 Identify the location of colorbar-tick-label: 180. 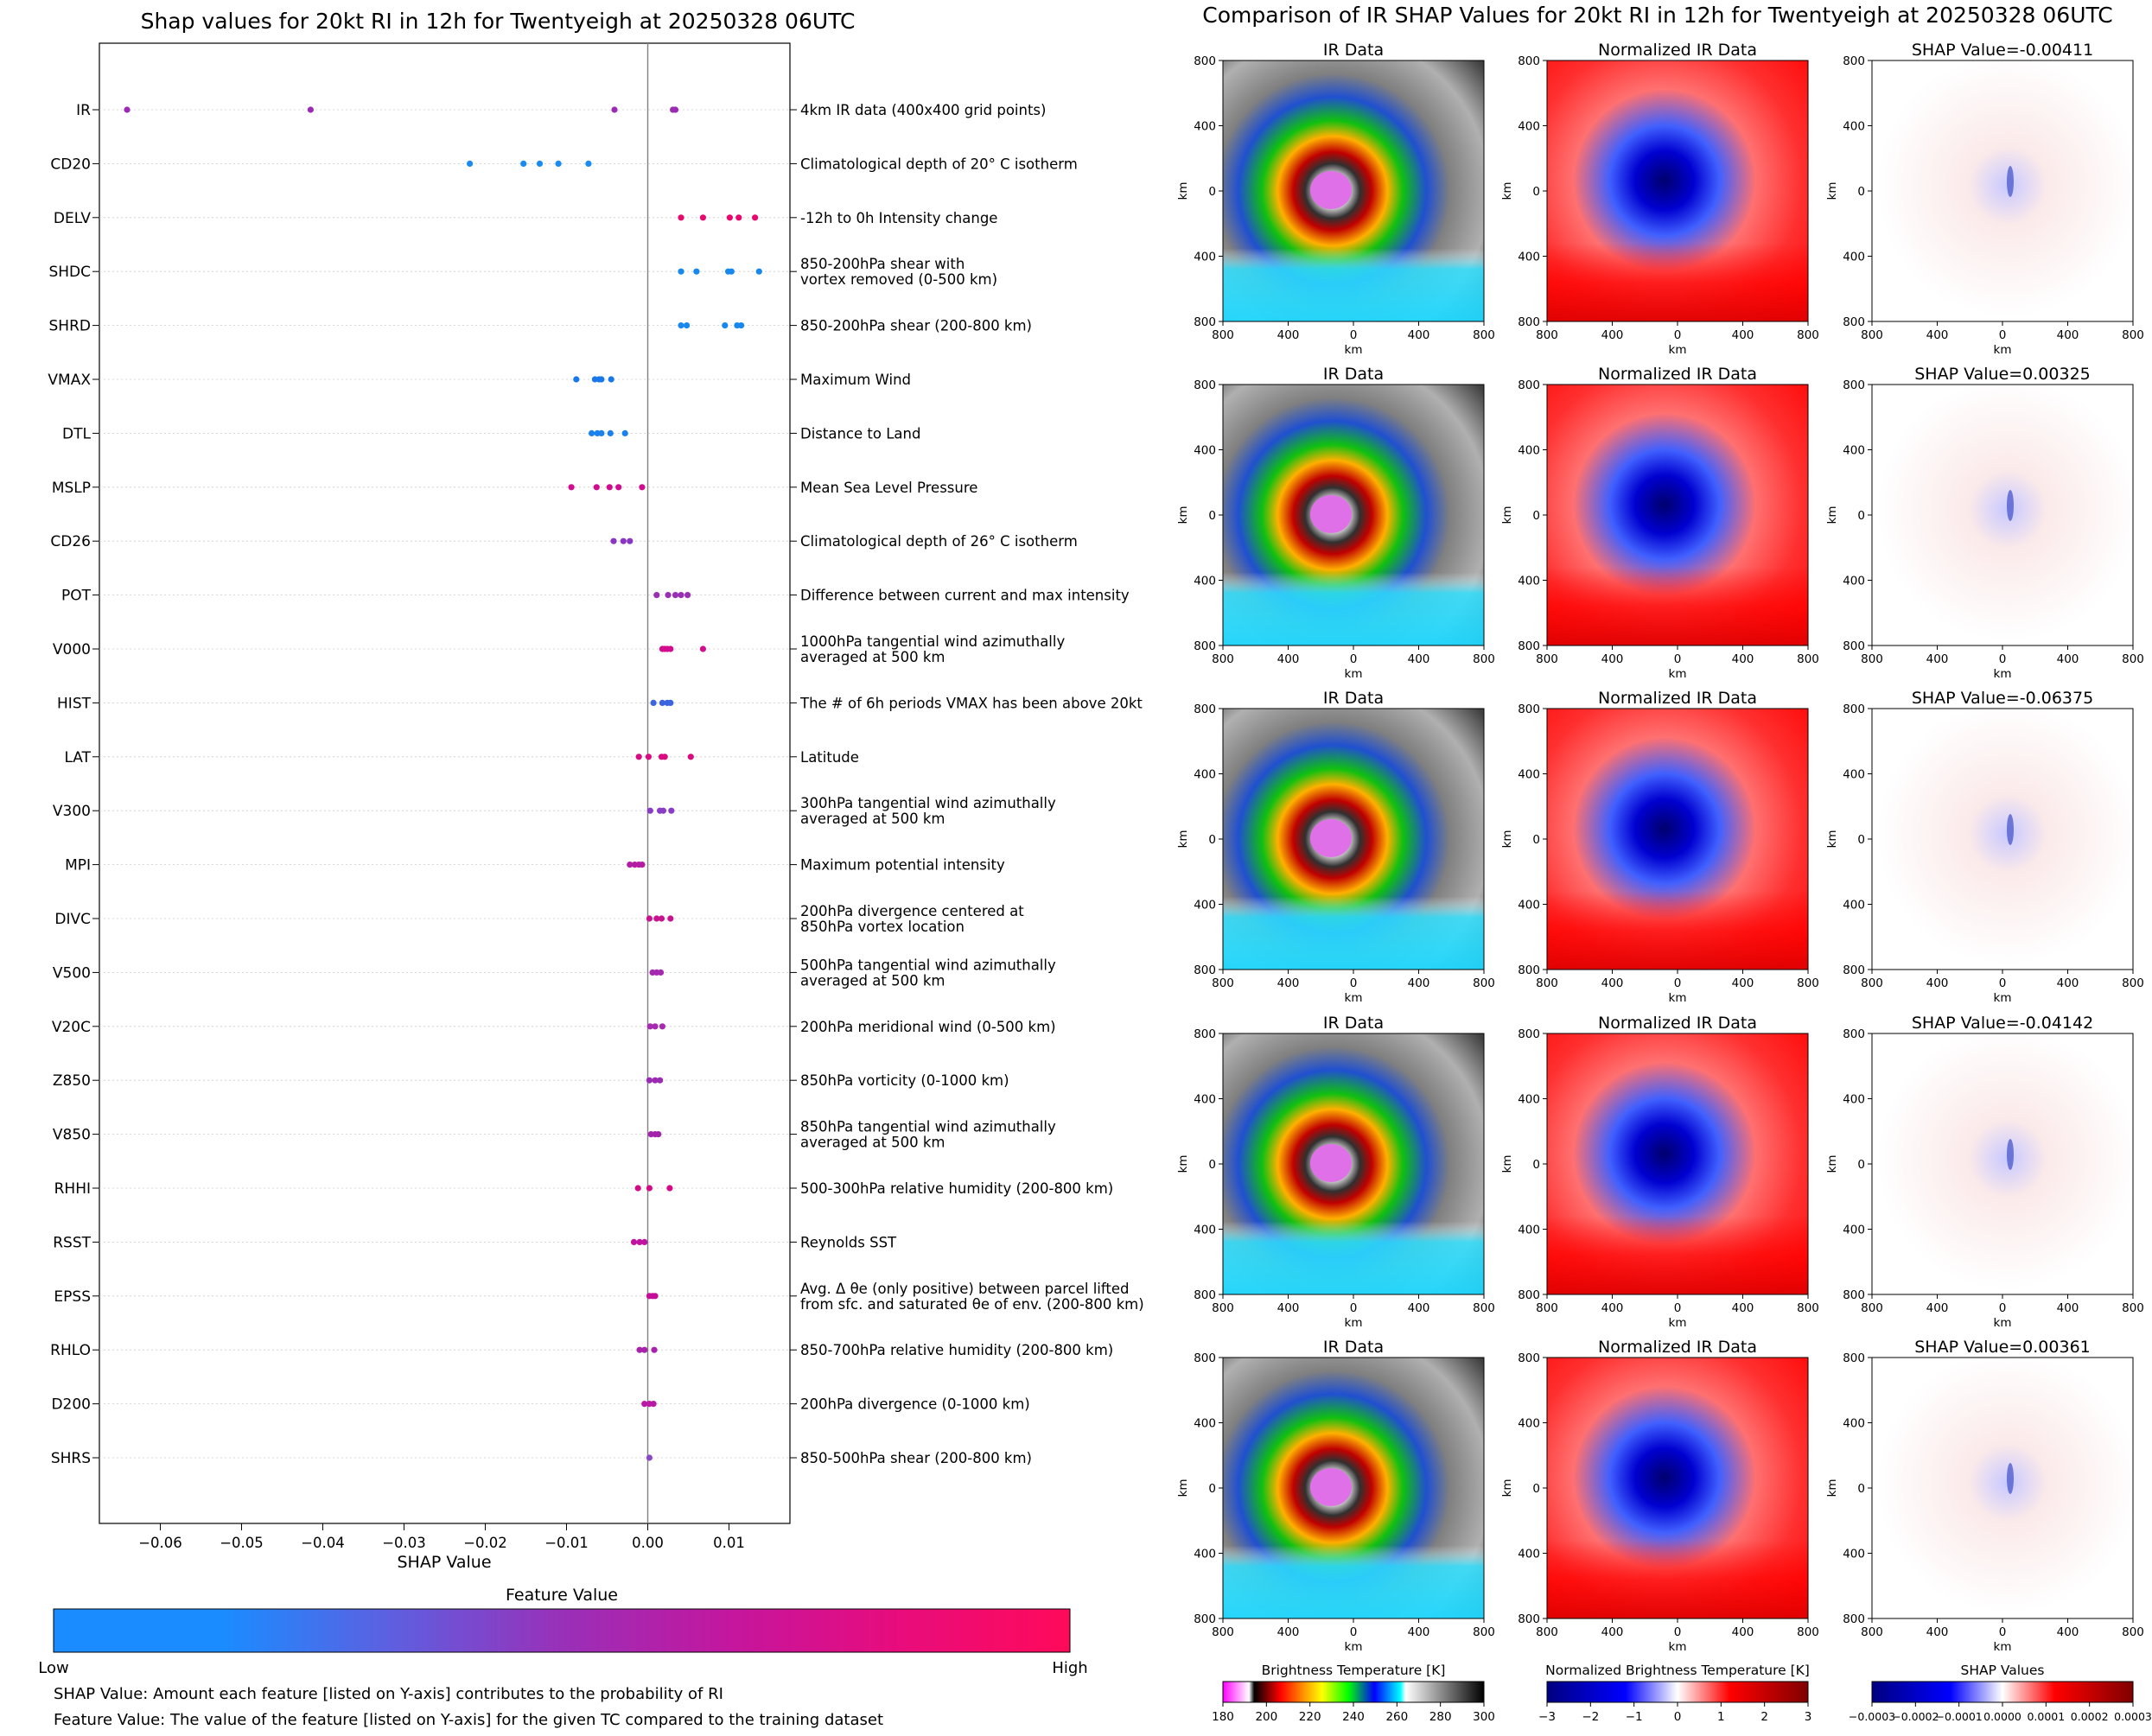
(1223, 1717).